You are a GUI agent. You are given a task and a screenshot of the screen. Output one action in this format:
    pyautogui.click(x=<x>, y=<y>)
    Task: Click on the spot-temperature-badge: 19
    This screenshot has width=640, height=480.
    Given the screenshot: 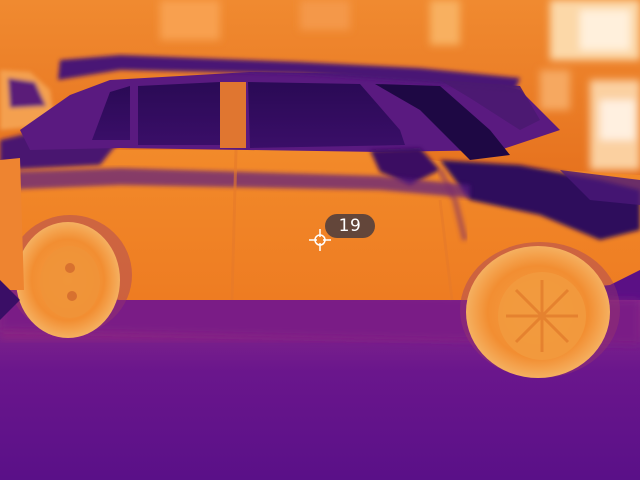 What is the action you would take?
    pyautogui.click(x=350, y=226)
    